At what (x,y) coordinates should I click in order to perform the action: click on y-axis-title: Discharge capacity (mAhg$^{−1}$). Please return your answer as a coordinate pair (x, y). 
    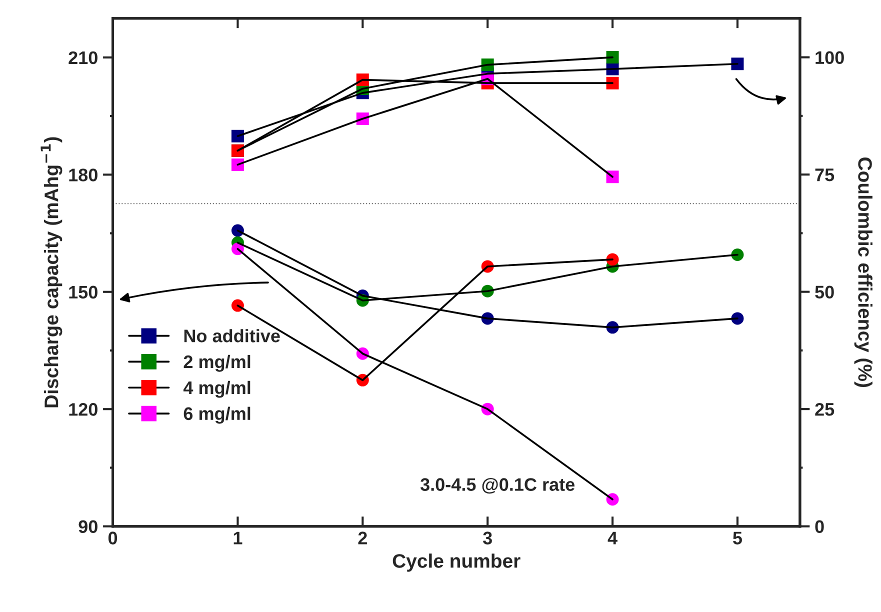
    Looking at the image, I should click on (51, 272).